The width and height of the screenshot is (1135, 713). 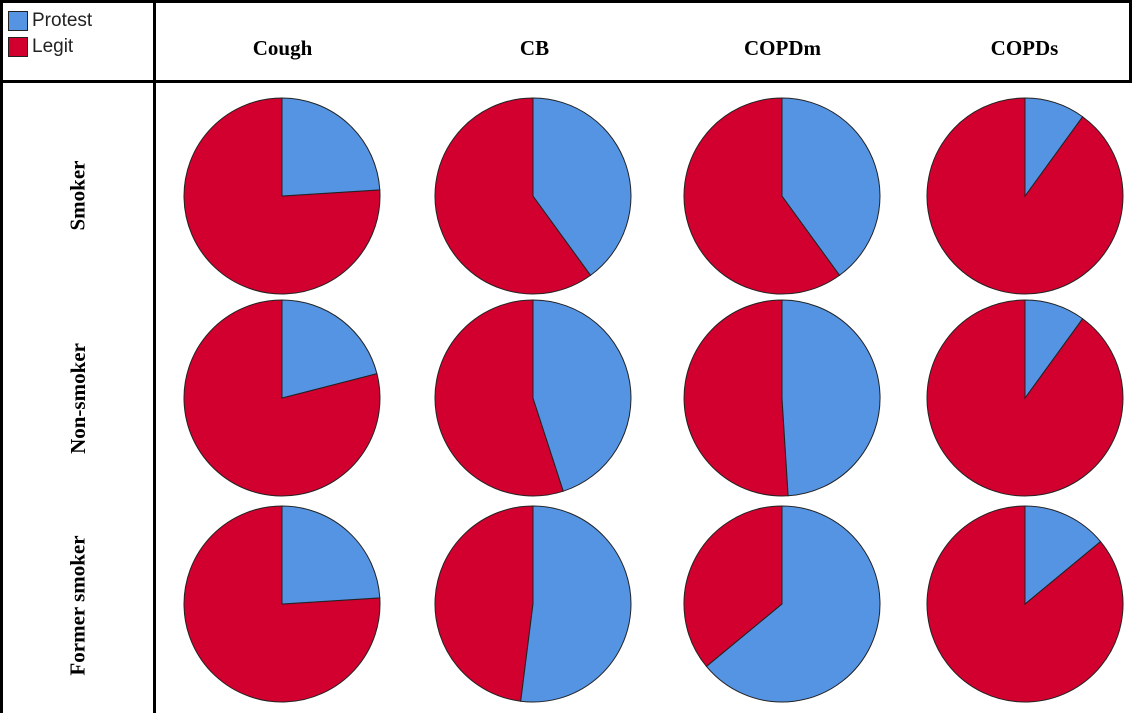 I want to click on column-header-cb: CB, so click(x=534, y=47).